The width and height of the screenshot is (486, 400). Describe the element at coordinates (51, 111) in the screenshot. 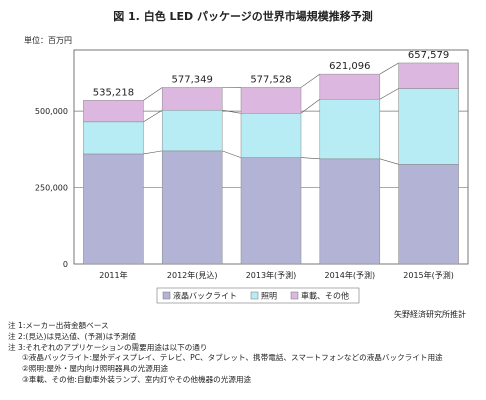

I see `y-tick-label: 500,000` at that location.